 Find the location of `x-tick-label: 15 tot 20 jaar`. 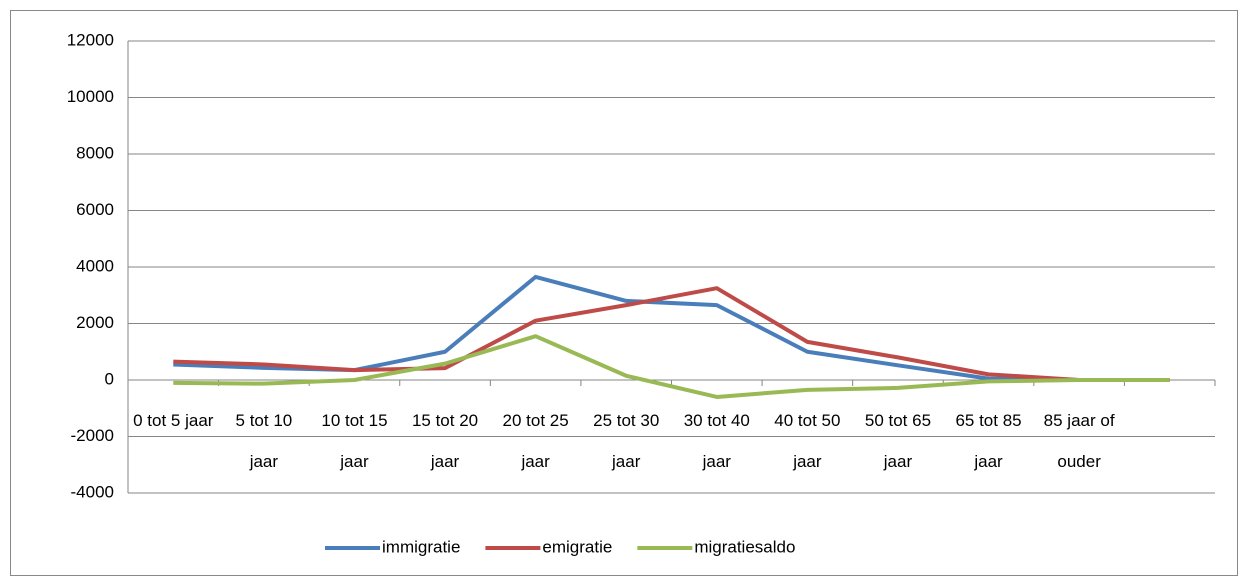

x-tick-label: 15 tot 20 jaar is located at coordinates (445, 441).